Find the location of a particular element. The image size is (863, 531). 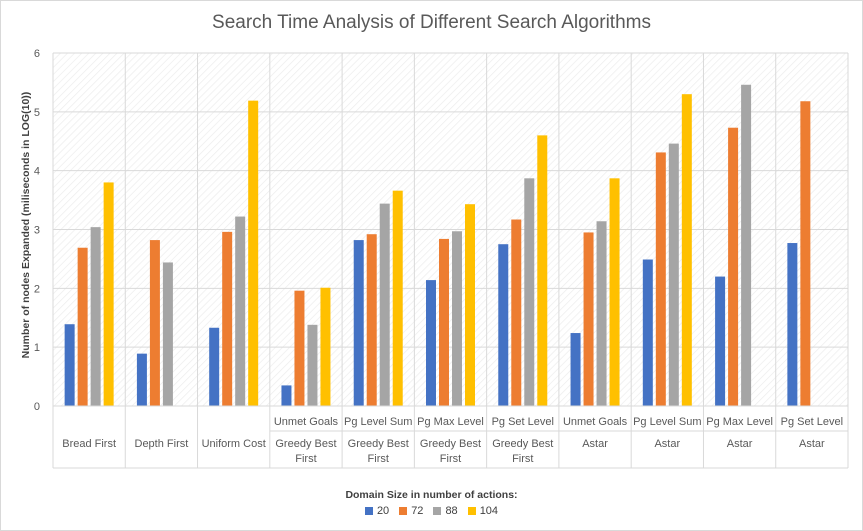

legend-item: 104 is located at coordinates (483, 511).